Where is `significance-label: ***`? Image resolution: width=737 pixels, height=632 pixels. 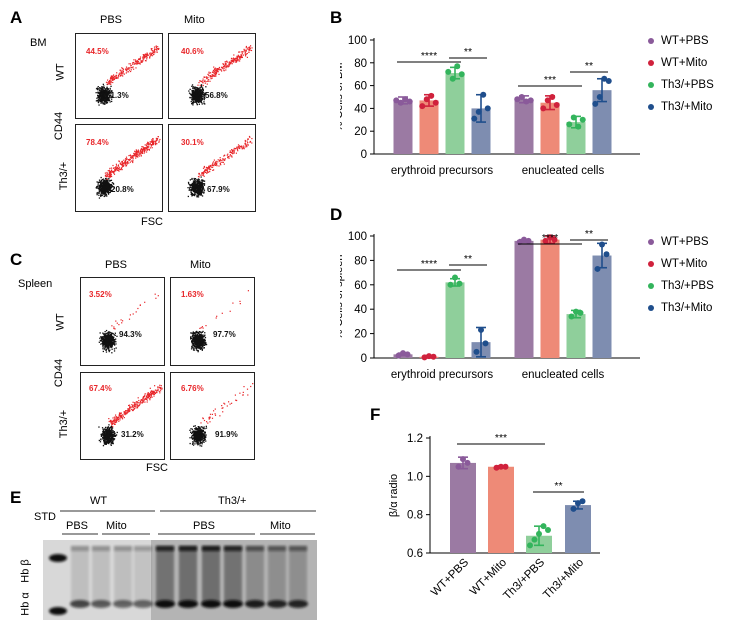 significance-label: *** is located at coordinates (501, 438).